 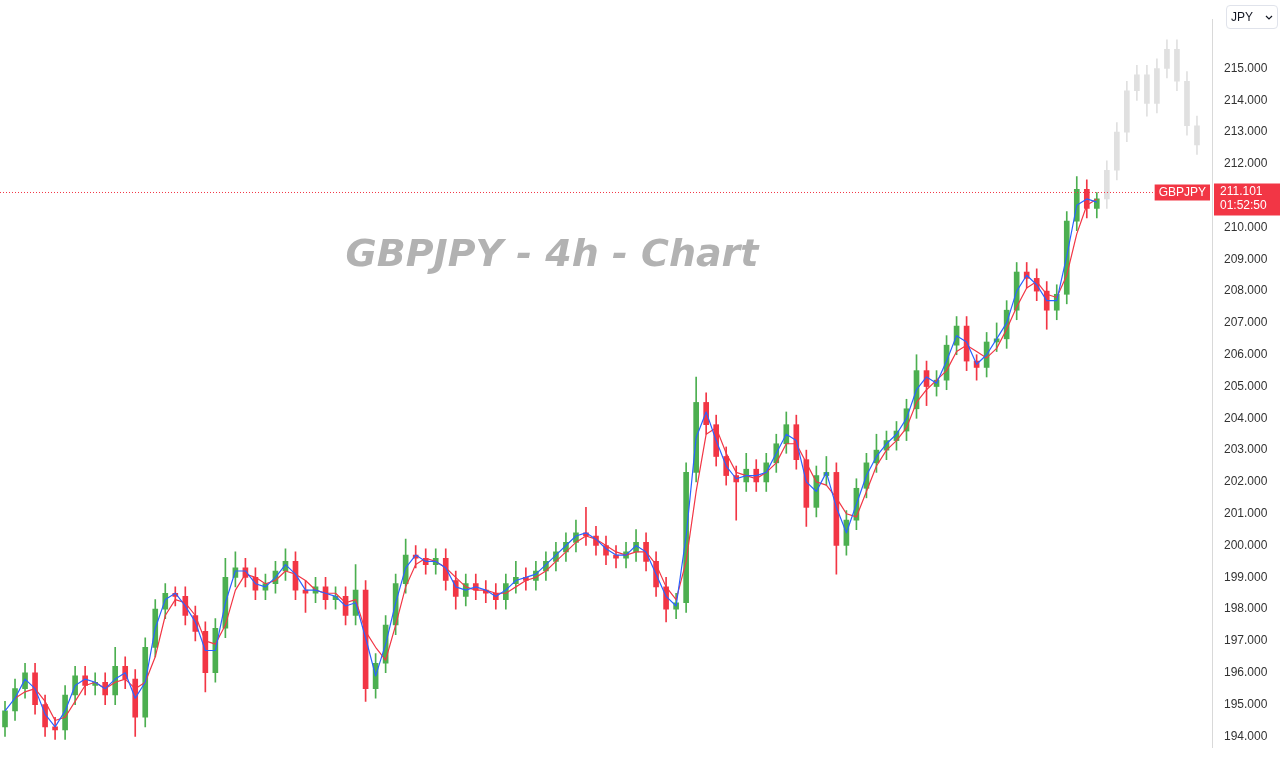 What do you see at coordinates (1241, 190) in the screenshot?
I see `text: 211.101` at bounding box center [1241, 190].